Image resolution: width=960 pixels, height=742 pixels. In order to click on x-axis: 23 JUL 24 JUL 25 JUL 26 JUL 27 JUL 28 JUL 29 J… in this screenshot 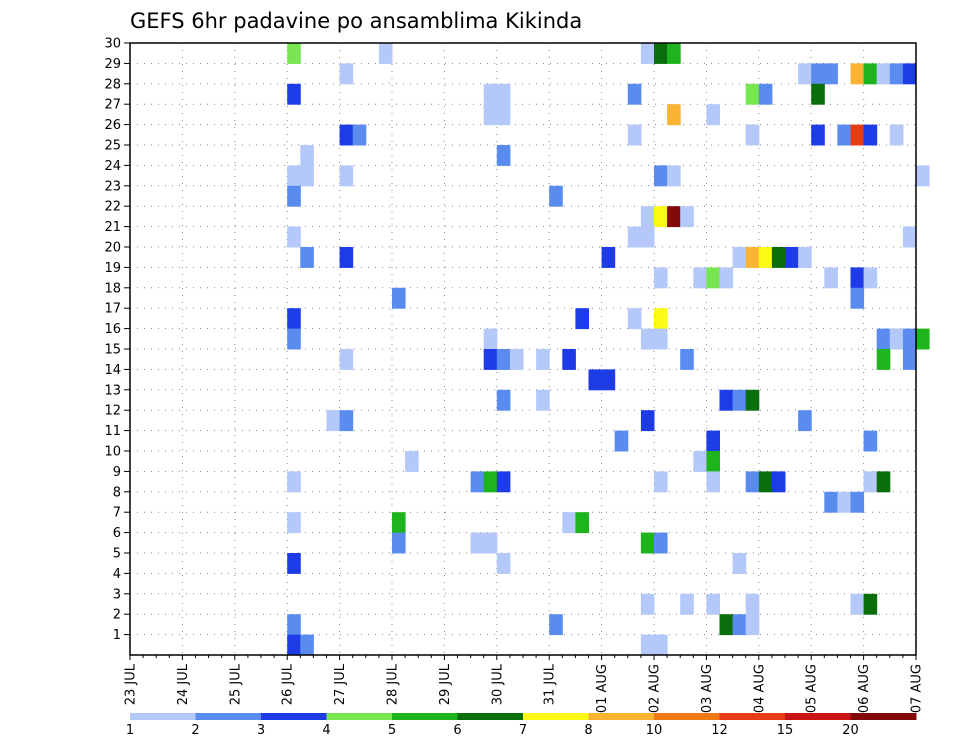, I will do `click(524, 684)`.